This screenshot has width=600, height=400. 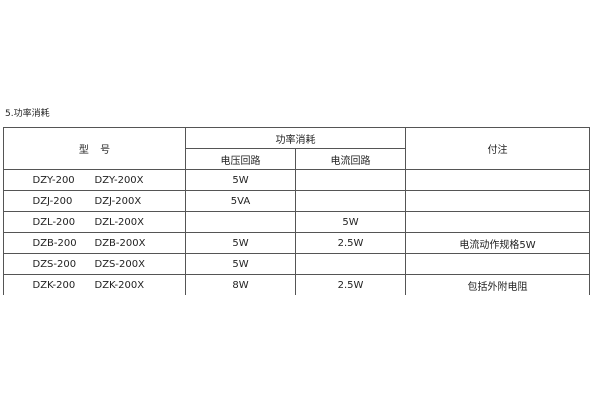 I want to click on model-name: DZJ-200, so click(x=52, y=201).